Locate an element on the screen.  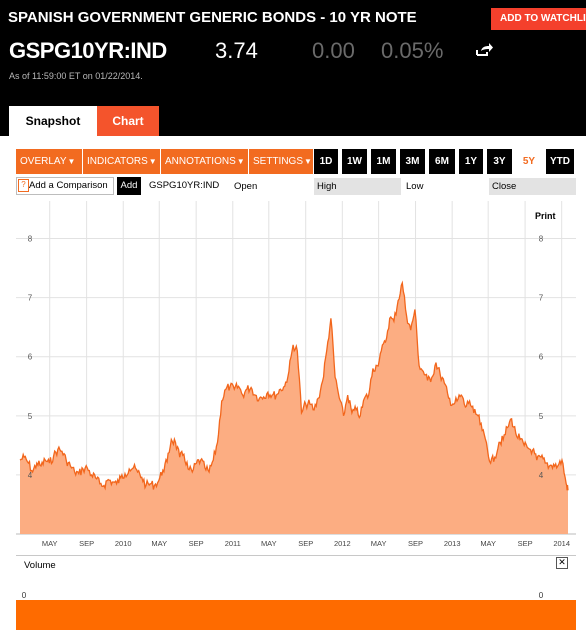
add-comparison-input: ? Add a Comparison is located at coordinates (65, 186).